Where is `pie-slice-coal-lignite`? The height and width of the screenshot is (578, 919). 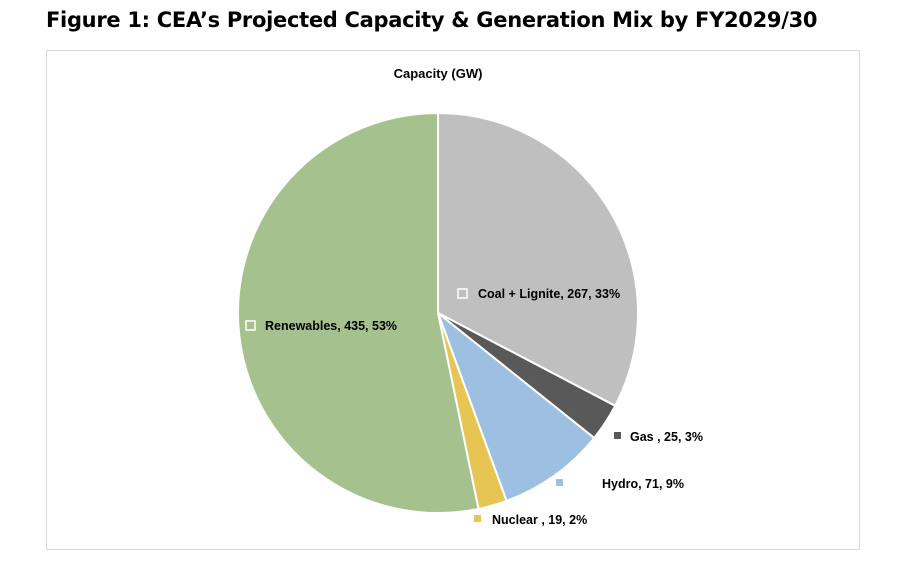
pie-slice-coal-lignite is located at coordinates (538, 259).